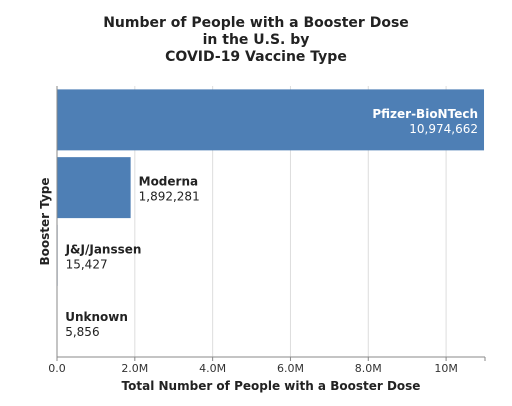 The image size is (512, 406). Describe the element at coordinates (45, 221) in the screenshot. I see `y-axis-title: Booster Type` at that location.